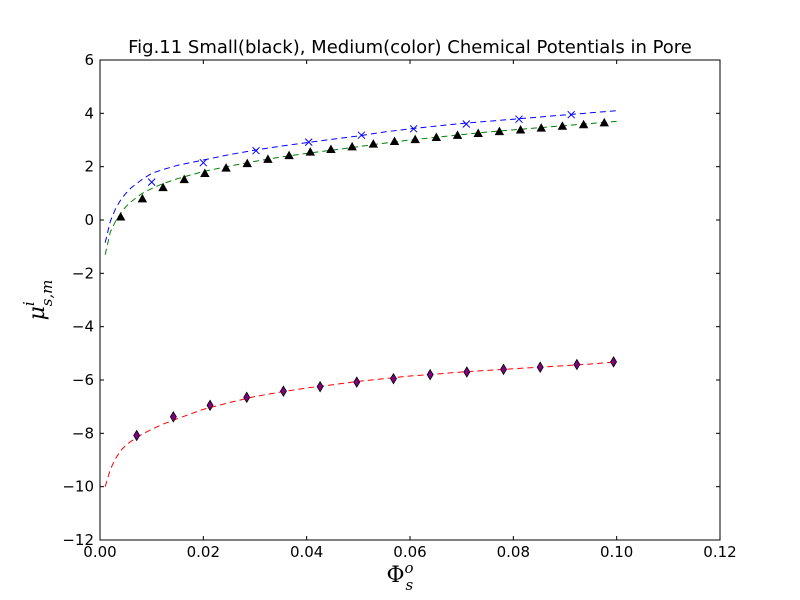  I want to click on marker-x-0-7-b, so click(519, 119).